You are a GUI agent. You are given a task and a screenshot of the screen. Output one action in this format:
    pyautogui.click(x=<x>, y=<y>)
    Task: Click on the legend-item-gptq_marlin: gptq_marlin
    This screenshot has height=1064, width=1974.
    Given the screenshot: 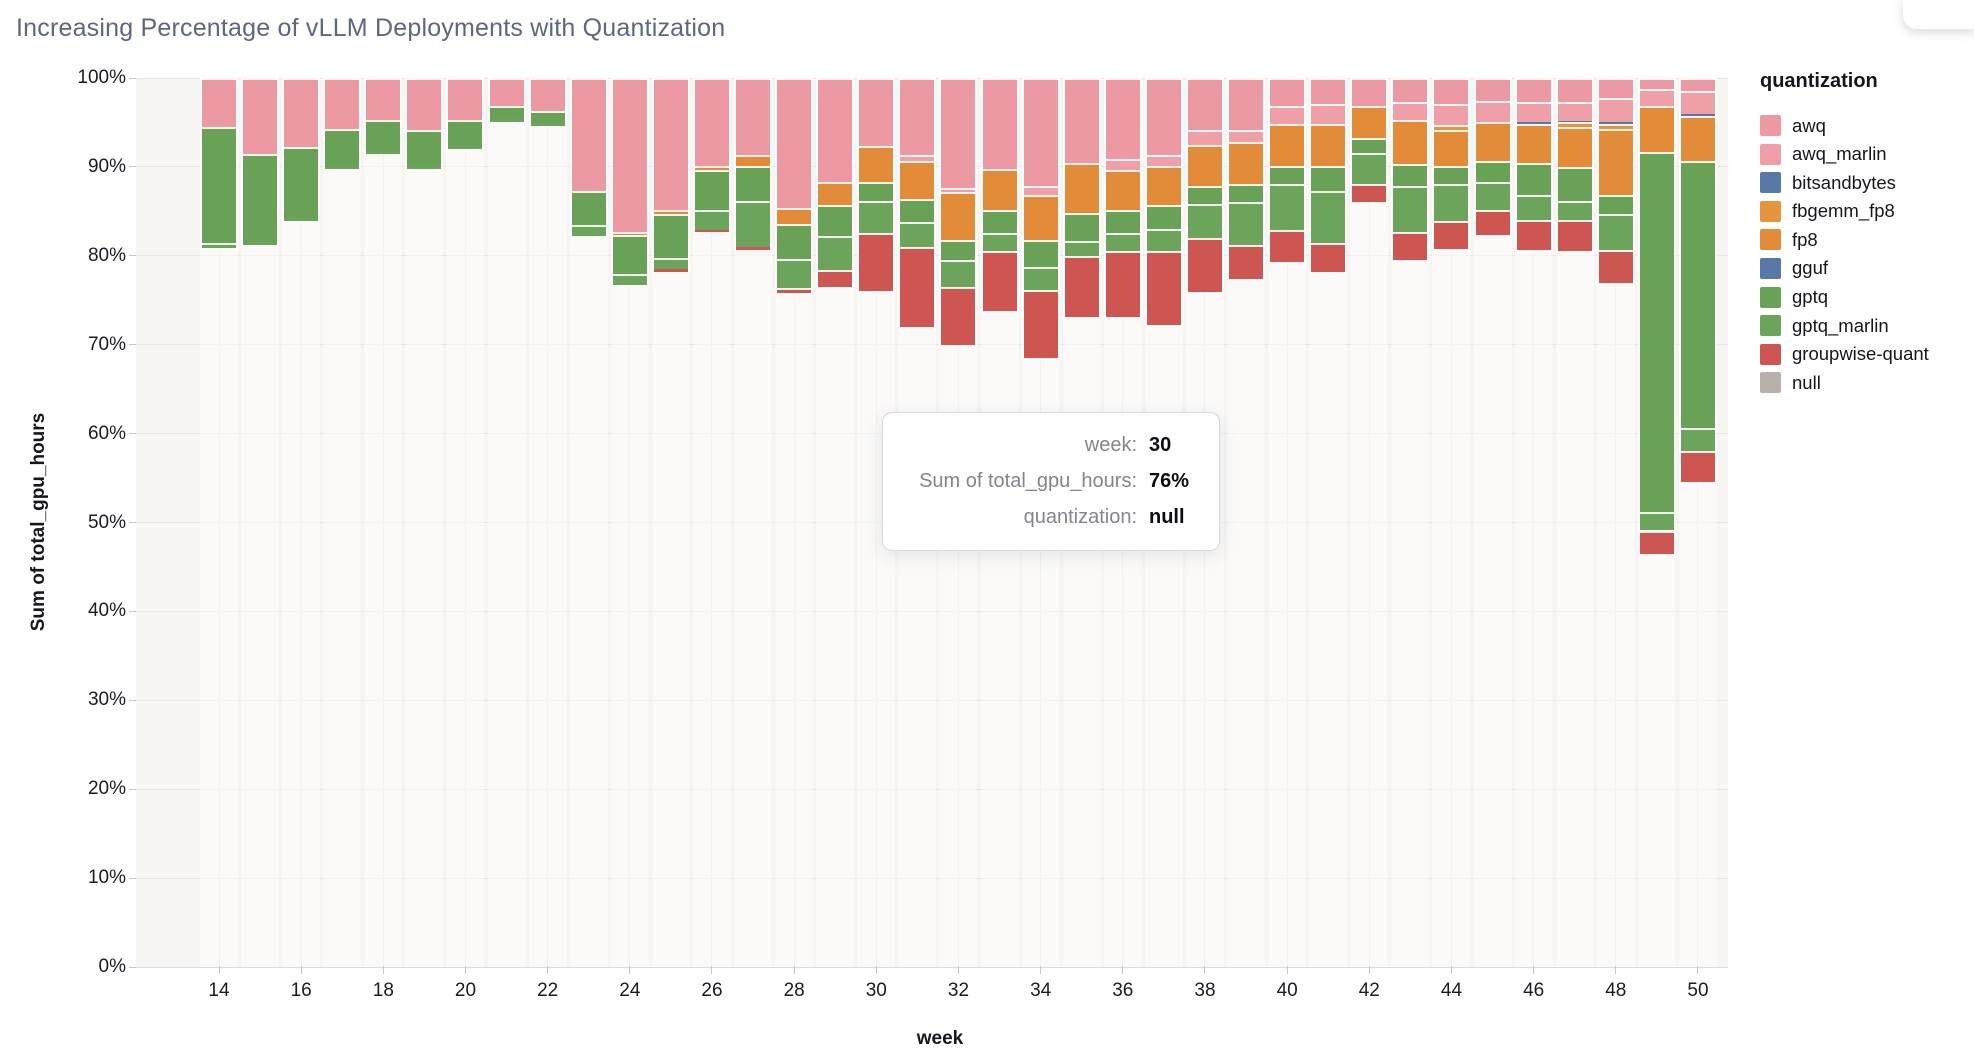 What is the action you would take?
    pyautogui.click(x=1865, y=326)
    